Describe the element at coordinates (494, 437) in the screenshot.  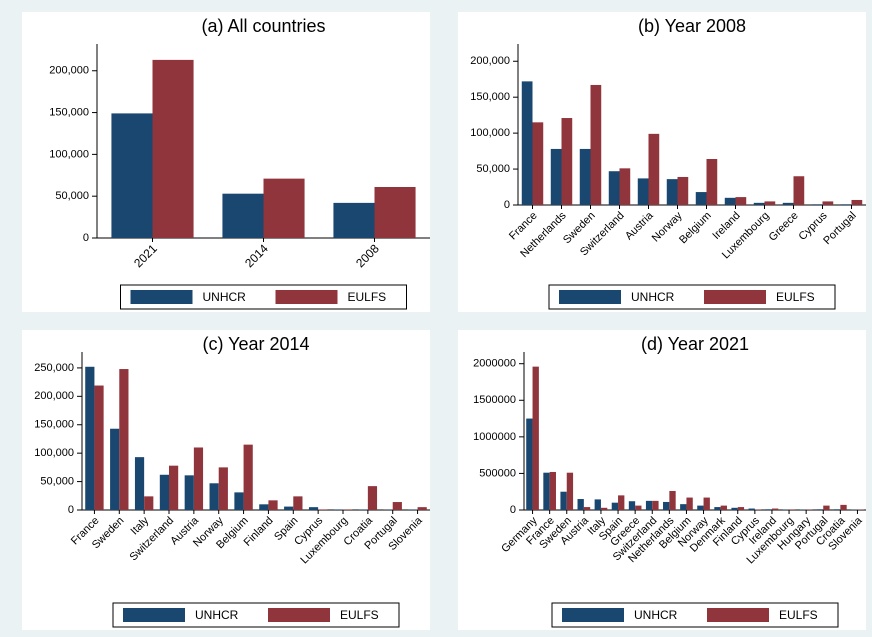
I see `y-tick-label: 1000000` at that location.